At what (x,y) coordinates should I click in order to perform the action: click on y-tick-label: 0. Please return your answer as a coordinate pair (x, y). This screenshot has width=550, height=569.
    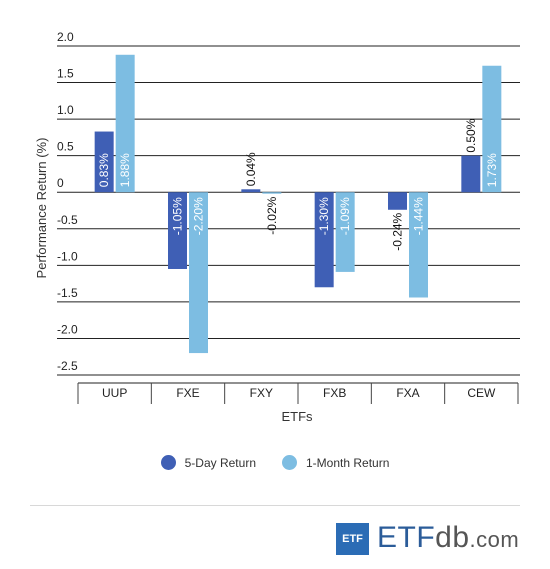
    Looking at the image, I should click on (60, 183).